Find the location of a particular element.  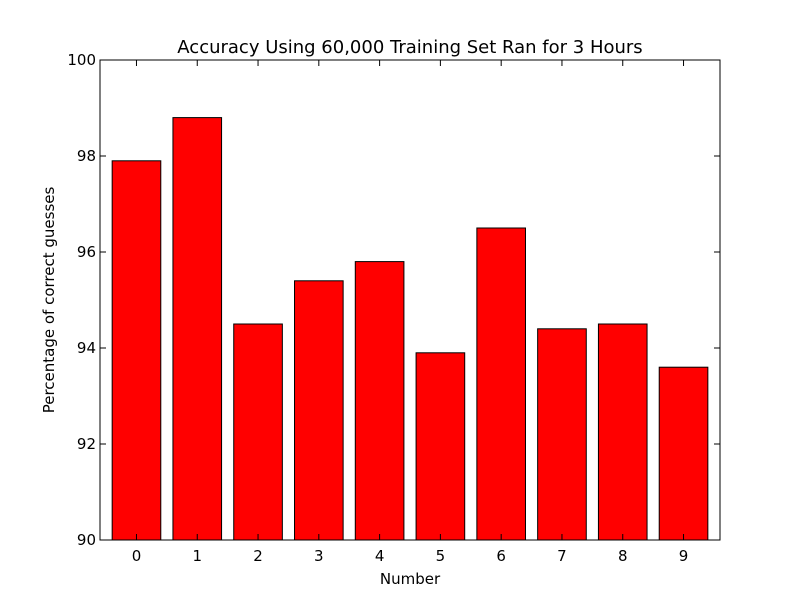

y-tick-label: 92 is located at coordinates (86, 444).